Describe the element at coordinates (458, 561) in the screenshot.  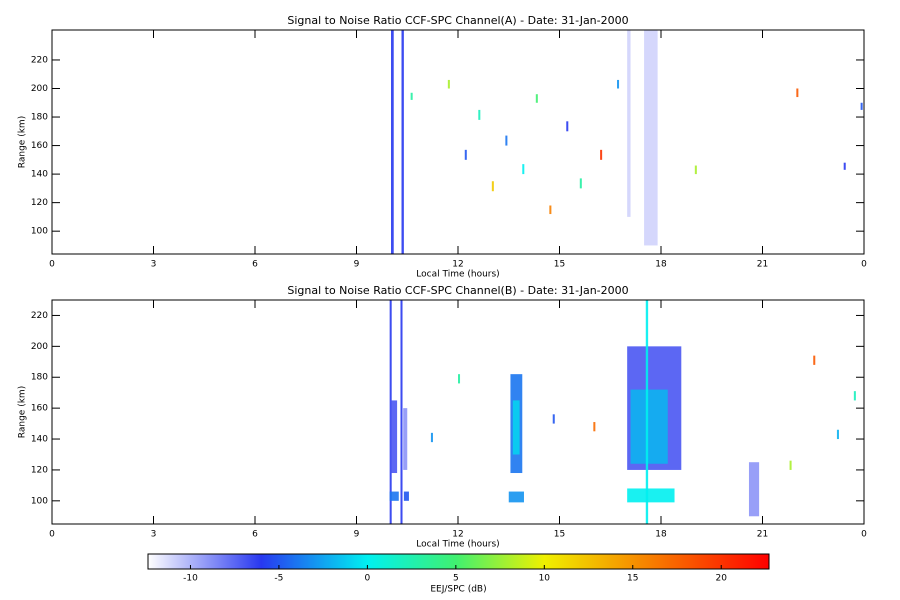
I see `colorbar` at that location.